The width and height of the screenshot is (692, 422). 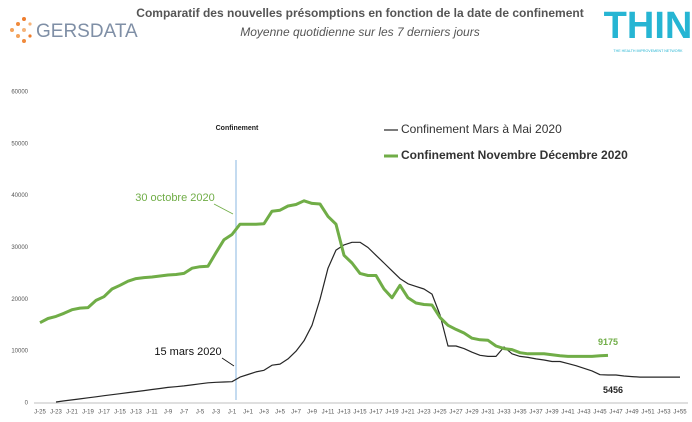 What do you see at coordinates (104, 413) in the screenshot?
I see `x-tick-label: J-17` at bounding box center [104, 413].